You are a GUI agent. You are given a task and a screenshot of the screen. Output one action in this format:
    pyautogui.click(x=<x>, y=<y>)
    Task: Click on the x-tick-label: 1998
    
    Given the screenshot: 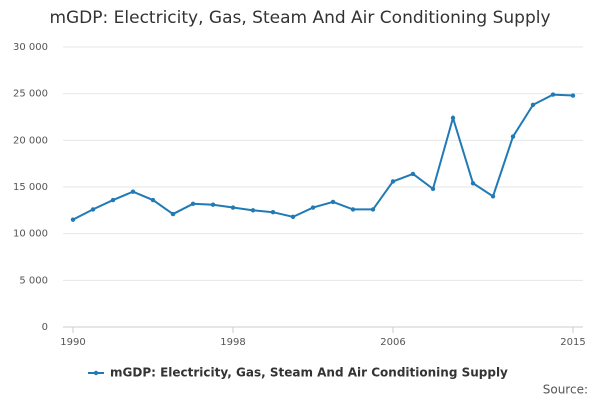 What is the action you would take?
    pyautogui.click(x=232, y=342)
    